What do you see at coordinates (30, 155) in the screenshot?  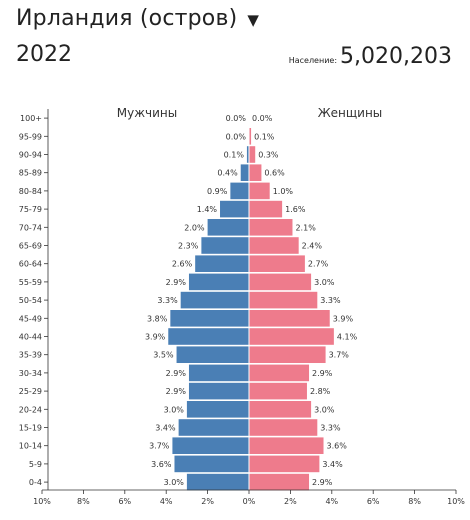 I see `age-group-label: 90-94` at bounding box center [30, 155].